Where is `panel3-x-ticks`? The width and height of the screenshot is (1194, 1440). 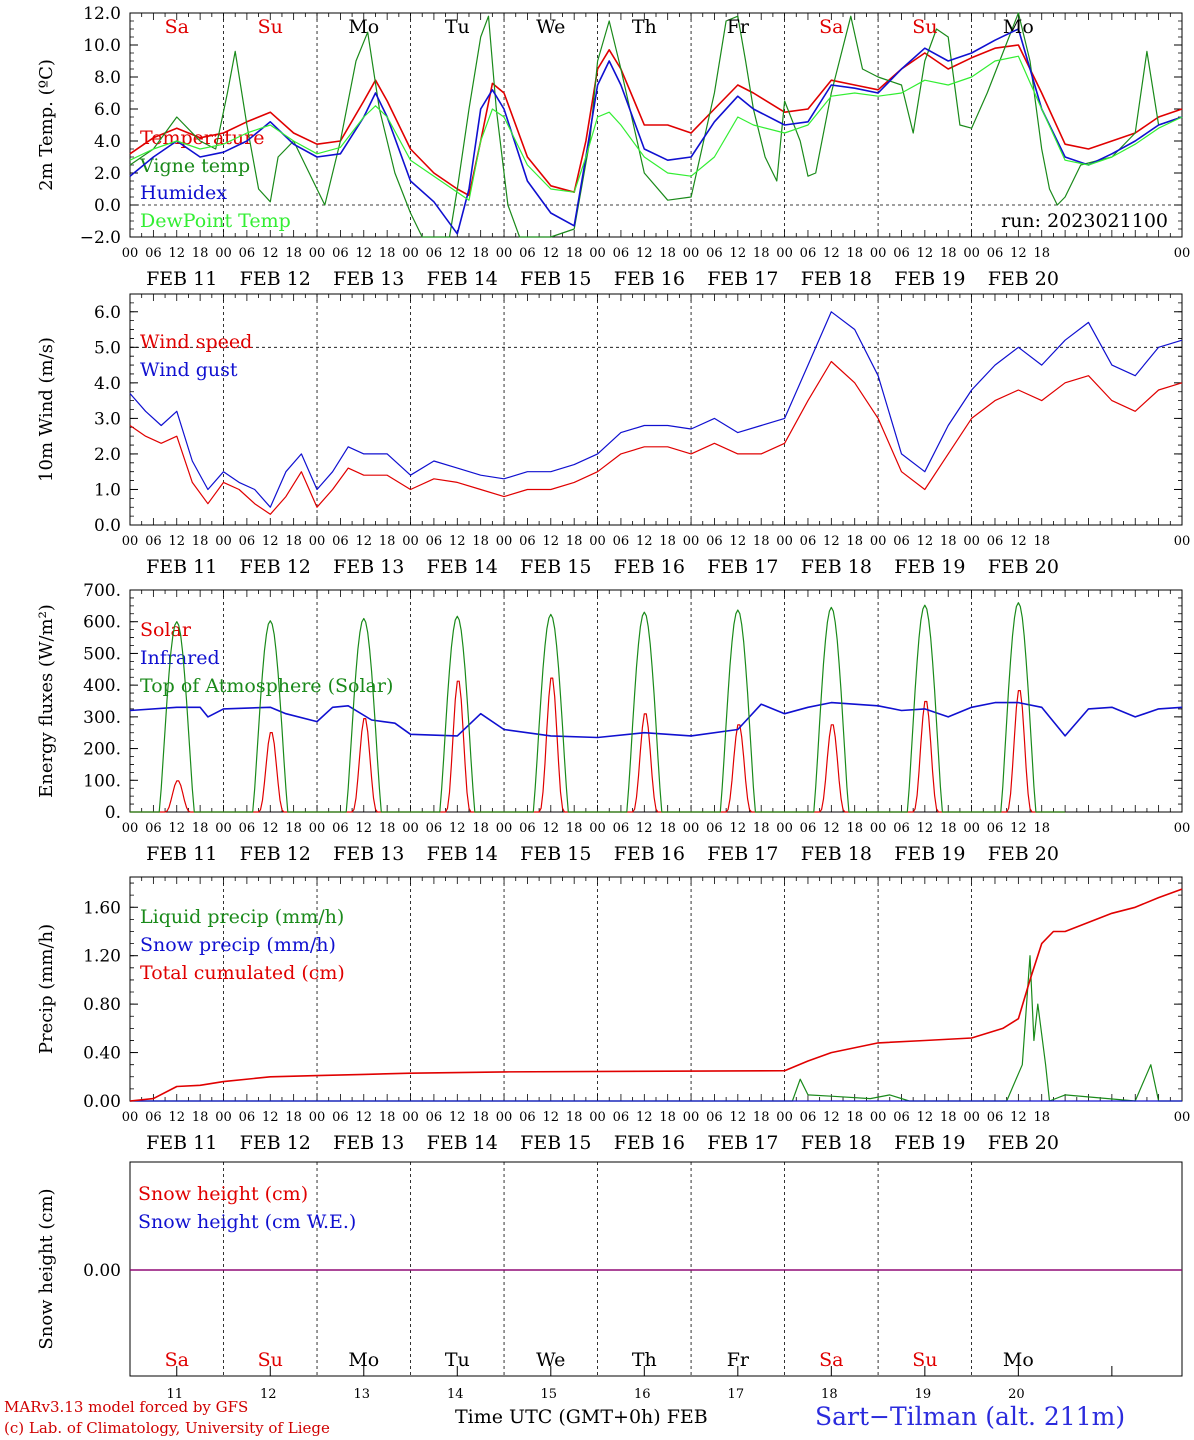
panel3-x-ticks is located at coordinates (656, 701).